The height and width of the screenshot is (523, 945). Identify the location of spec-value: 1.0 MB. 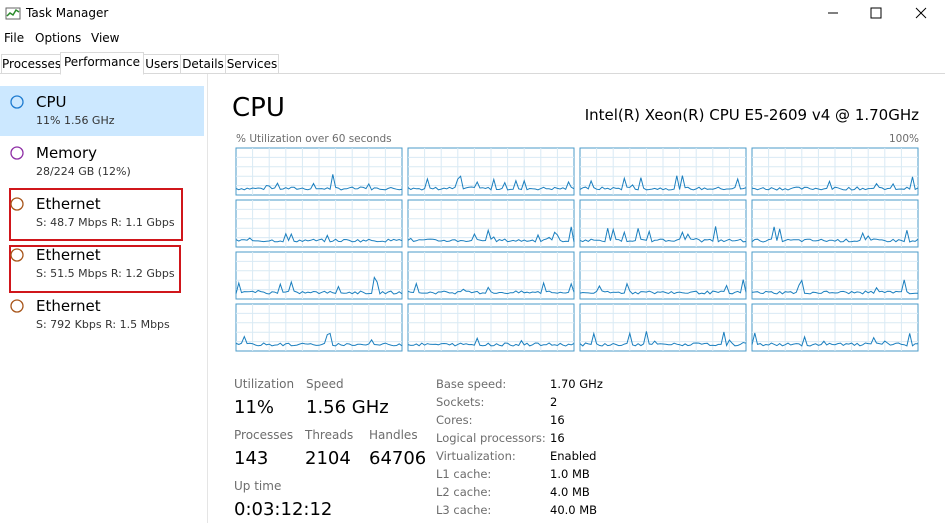
(570, 474).